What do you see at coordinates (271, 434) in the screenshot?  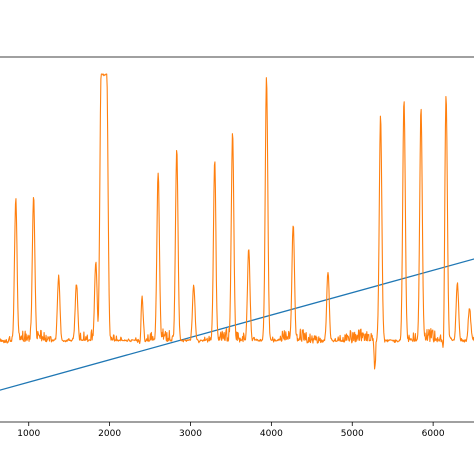 I see `x-tick-label: 4000` at bounding box center [271, 434].